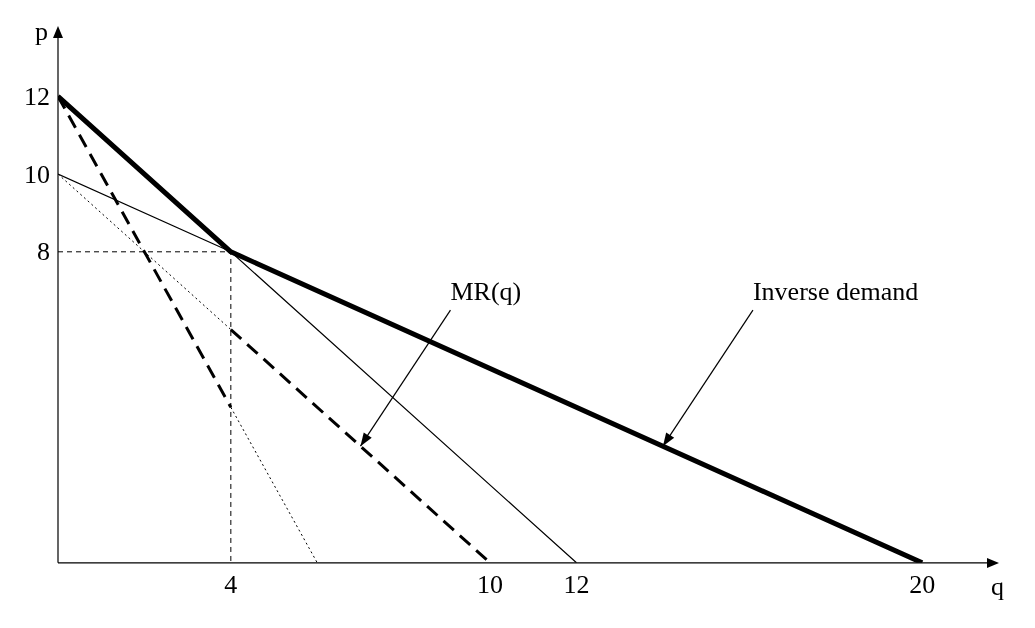 This screenshot has height=628, width=1035. Describe the element at coordinates (922, 585) in the screenshot. I see `x-tick-label: 20` at that location.